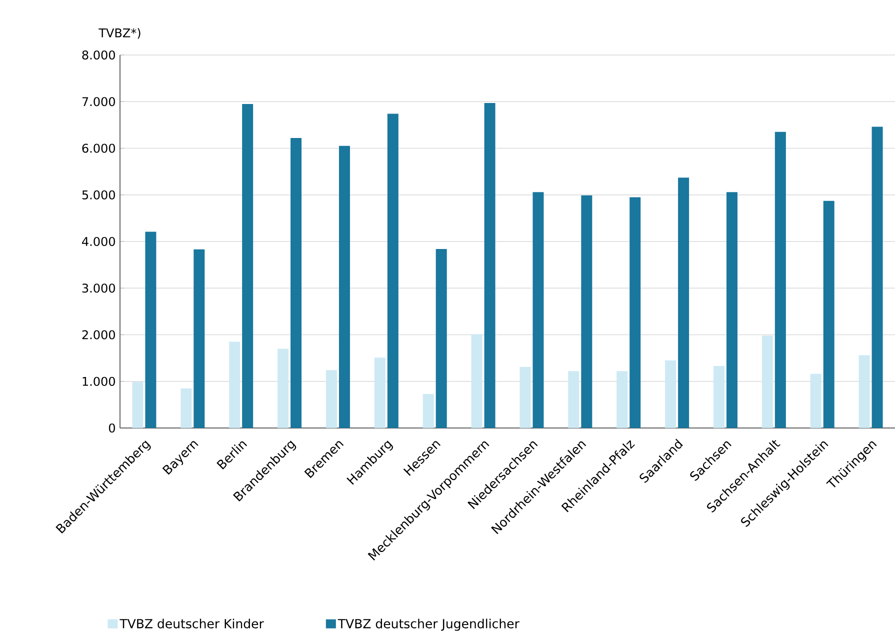 This screenshot has width=895, height=641. Describe the element at coordinates (112, 428) in the screenshot. I see `y-tick-label: 0` at that location.